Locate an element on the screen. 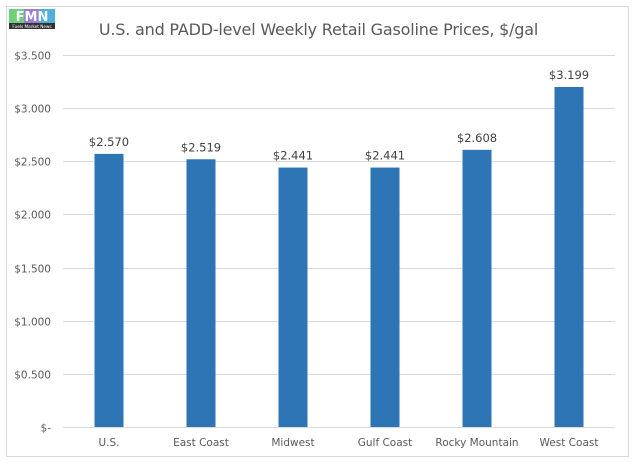 This screenshot has width=637, height=467. y-tick-label: $1.000 is located at coordinates (32, 323).